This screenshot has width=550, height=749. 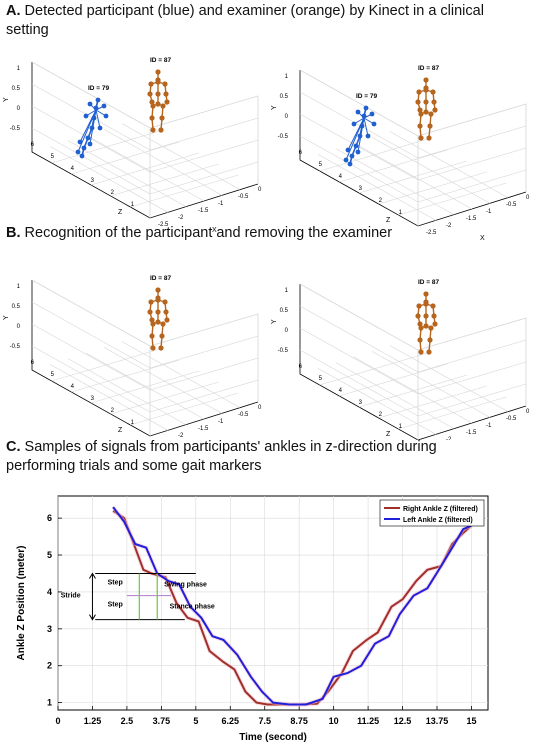 What do you see at coordinates (264, 721) in the screenshot?
I see `x-tick-label: 7.5` at bounding box center [264, 721].